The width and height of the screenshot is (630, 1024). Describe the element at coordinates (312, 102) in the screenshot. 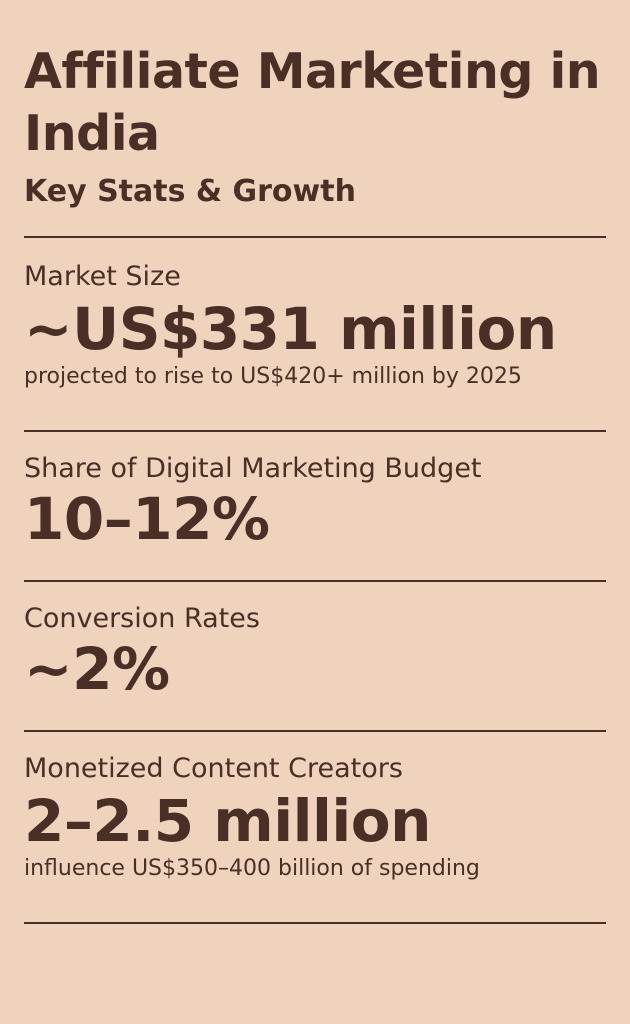

I see `page-title: Affiliate Marketing in India` at that location.